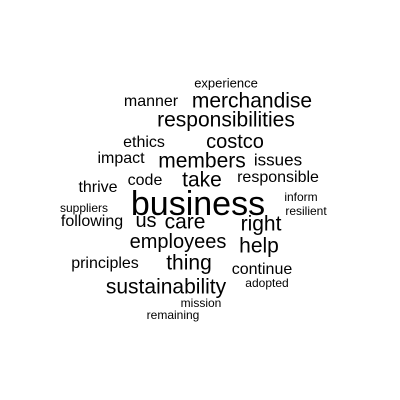 This screenshot has height=400, width=400. I want to click on word-experience: experience, so click(226, 83).